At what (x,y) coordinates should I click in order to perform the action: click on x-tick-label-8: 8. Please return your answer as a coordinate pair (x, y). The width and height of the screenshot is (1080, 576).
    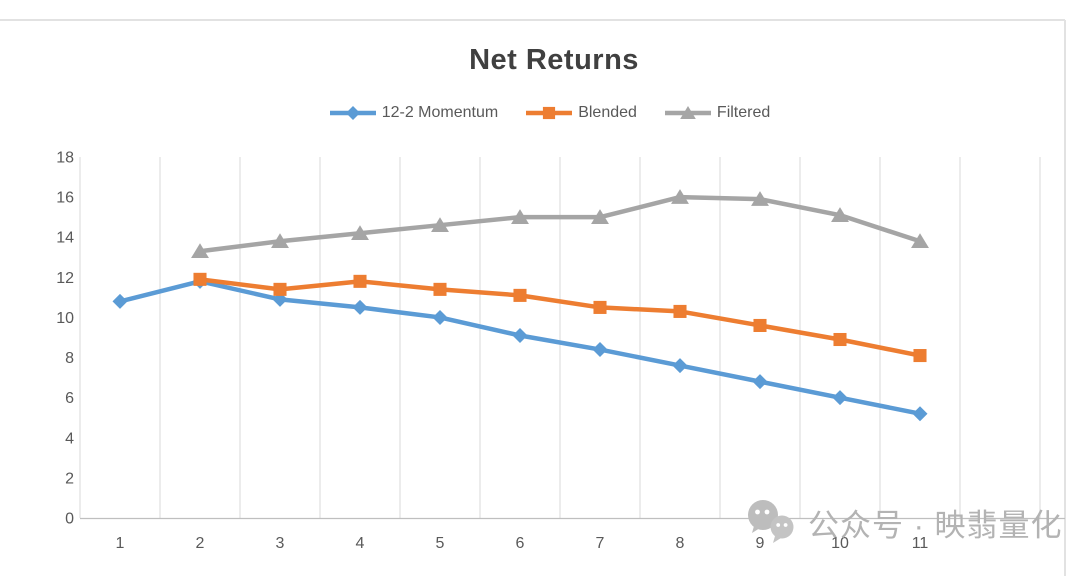
    Looking at the image, I should click on (680, 543).